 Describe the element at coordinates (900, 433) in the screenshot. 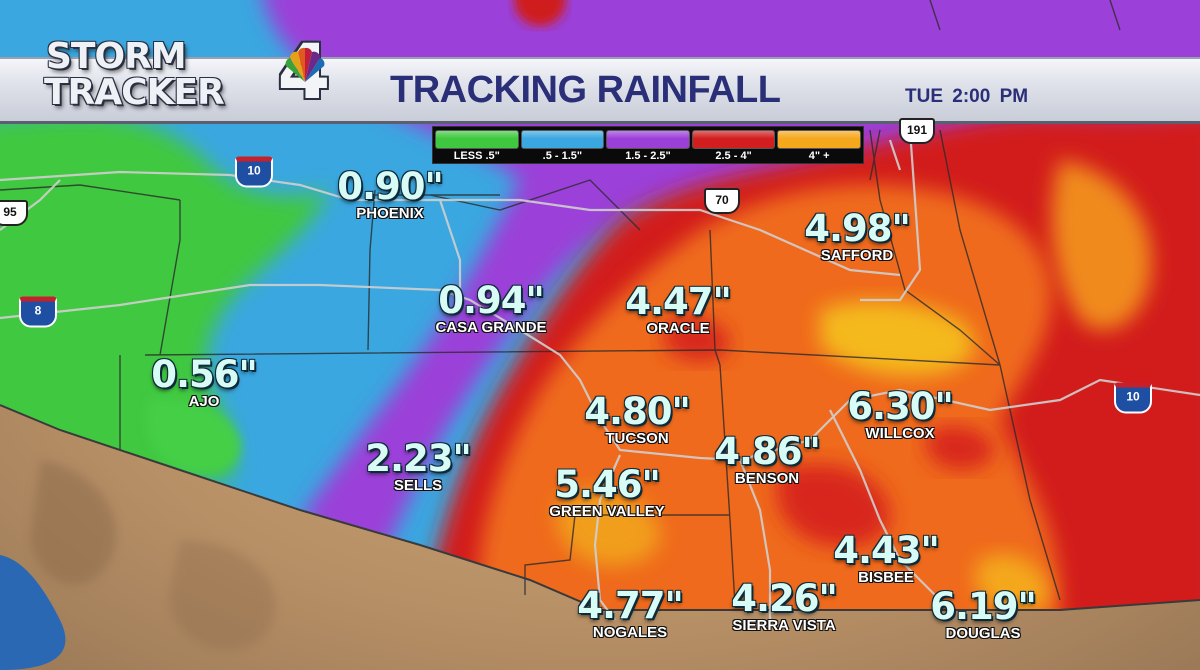

I see `city-name: WILLCOX` at that location.